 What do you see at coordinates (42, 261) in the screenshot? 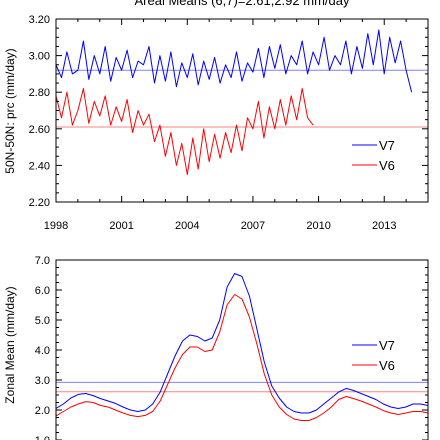
I see `y-tick-label: 7.0` at bounding box center [42, 261].